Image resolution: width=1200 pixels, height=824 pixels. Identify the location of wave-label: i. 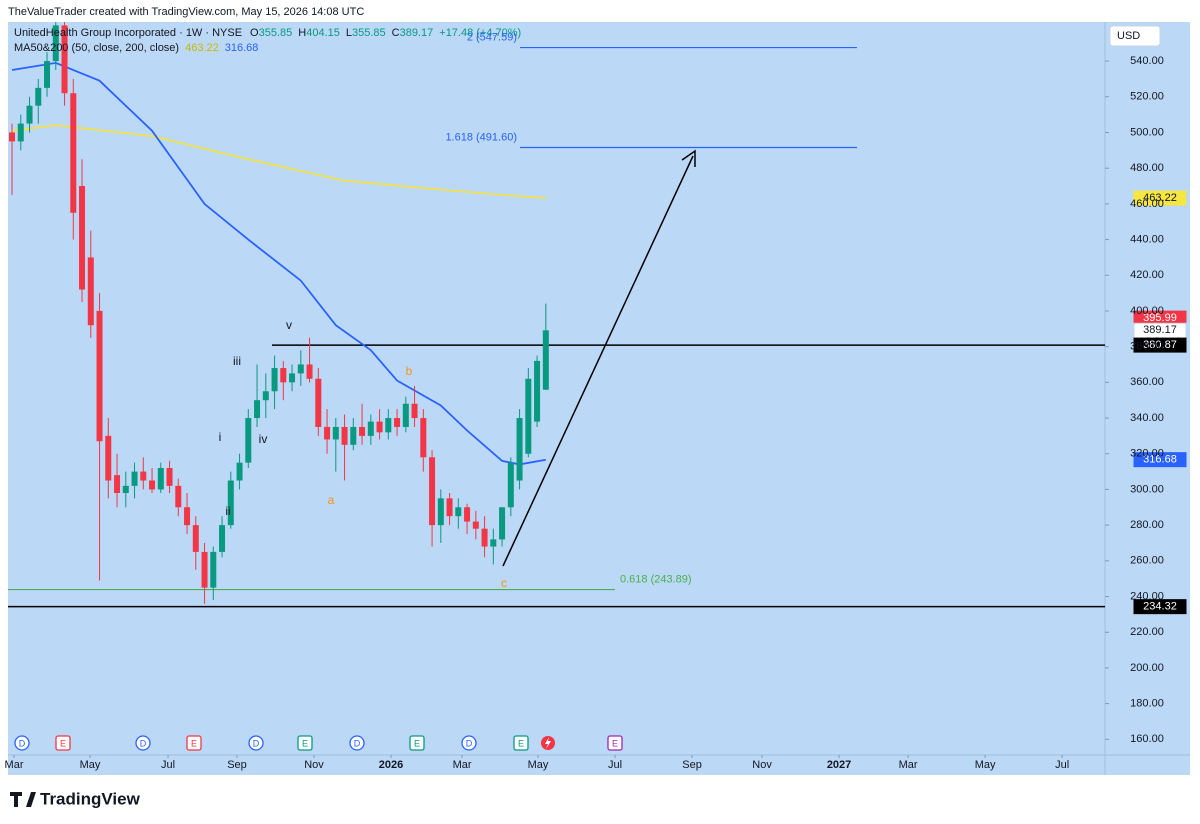
(220, 437).